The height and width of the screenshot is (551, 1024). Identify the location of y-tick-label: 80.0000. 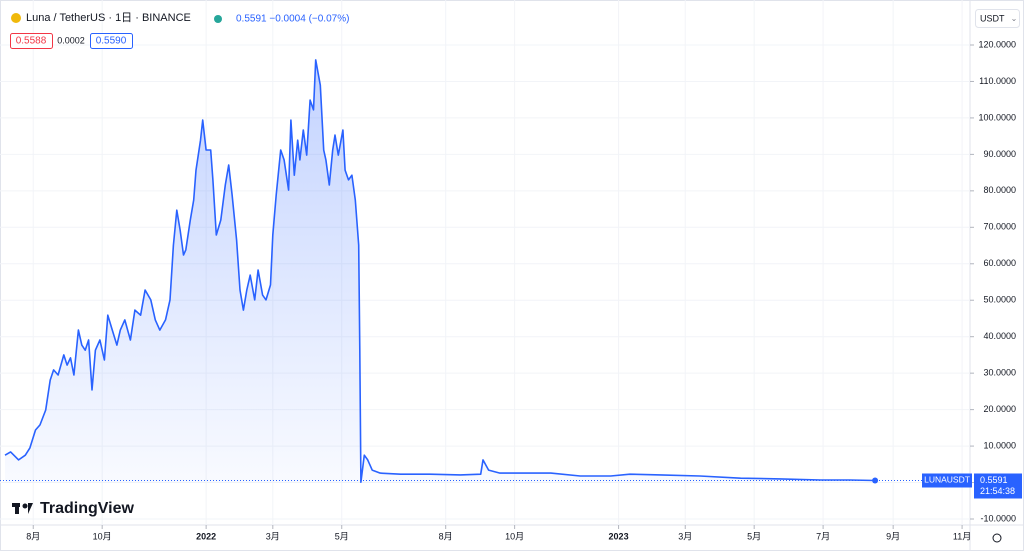
(999, 190).